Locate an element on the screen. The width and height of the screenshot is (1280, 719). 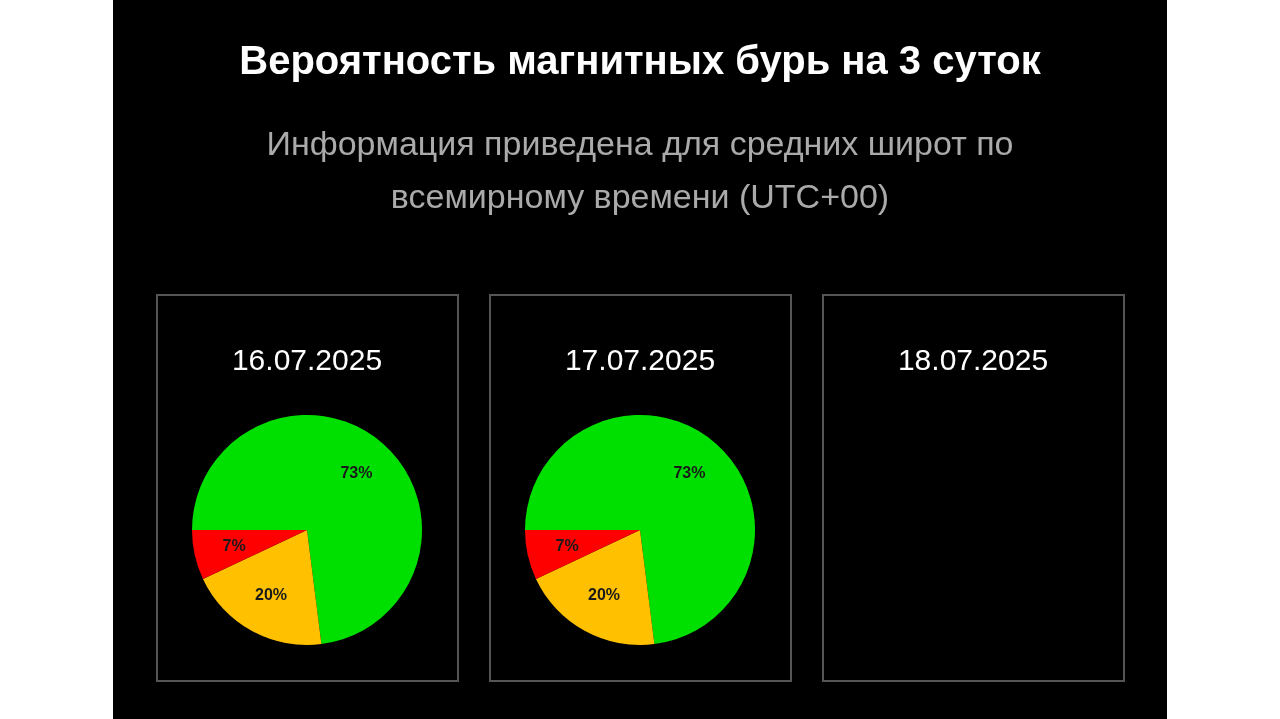
chart-title: 16.07.2025 is located at coordinates (307, 359).